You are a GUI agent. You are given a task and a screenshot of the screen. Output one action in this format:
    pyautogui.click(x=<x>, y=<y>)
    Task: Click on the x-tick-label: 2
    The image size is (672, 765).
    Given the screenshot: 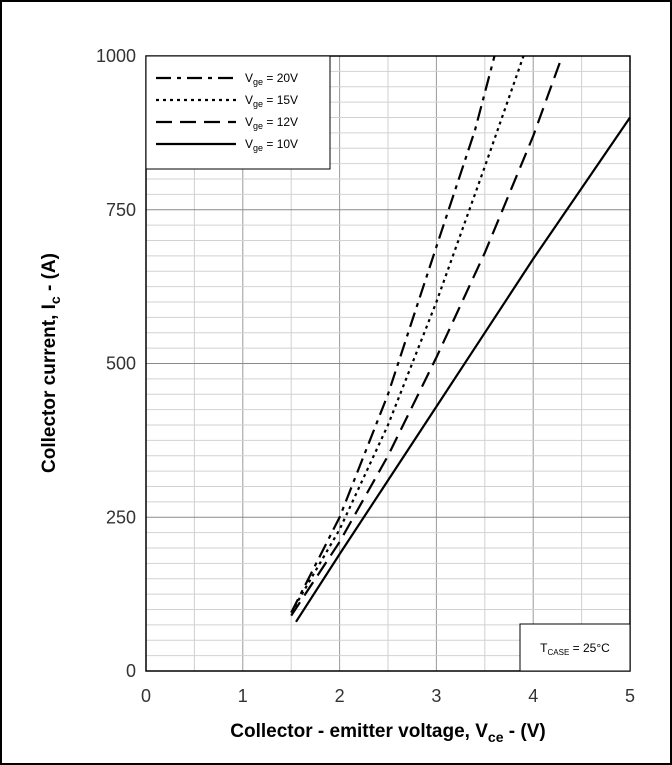 What is the action you would take?
    pyautogui.click(x=340, y=696)
    